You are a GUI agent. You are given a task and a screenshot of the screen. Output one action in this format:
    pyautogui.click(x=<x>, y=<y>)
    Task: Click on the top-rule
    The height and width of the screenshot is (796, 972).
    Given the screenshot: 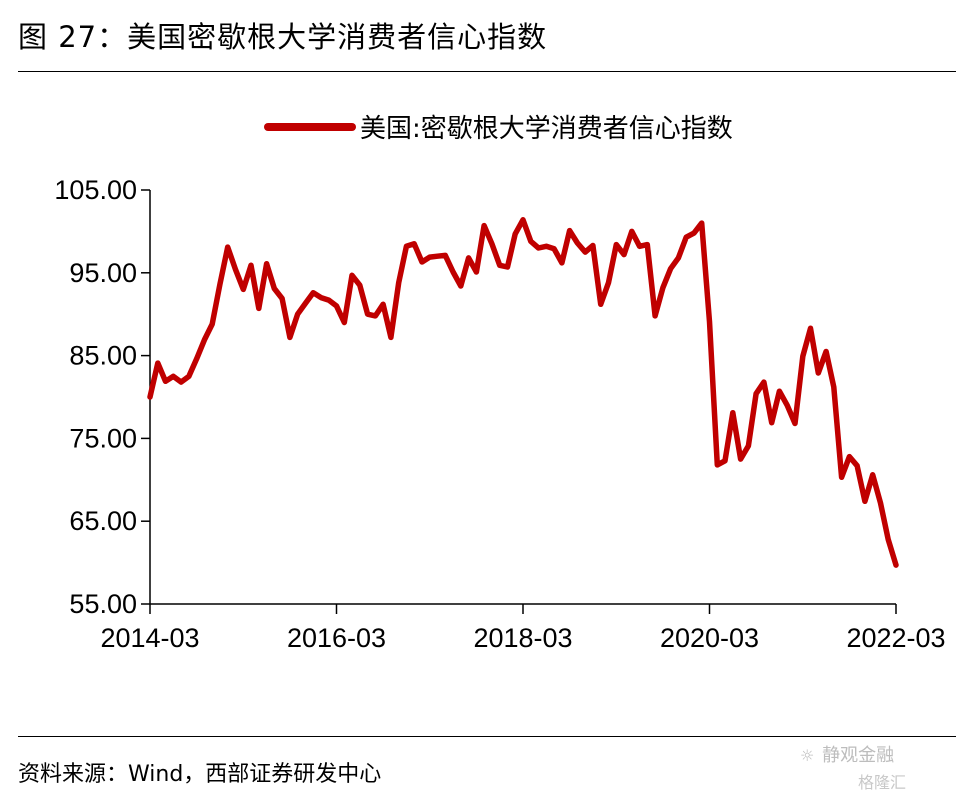 What is the action you would take?
    pyautogui.click(x=487, y=71)
    